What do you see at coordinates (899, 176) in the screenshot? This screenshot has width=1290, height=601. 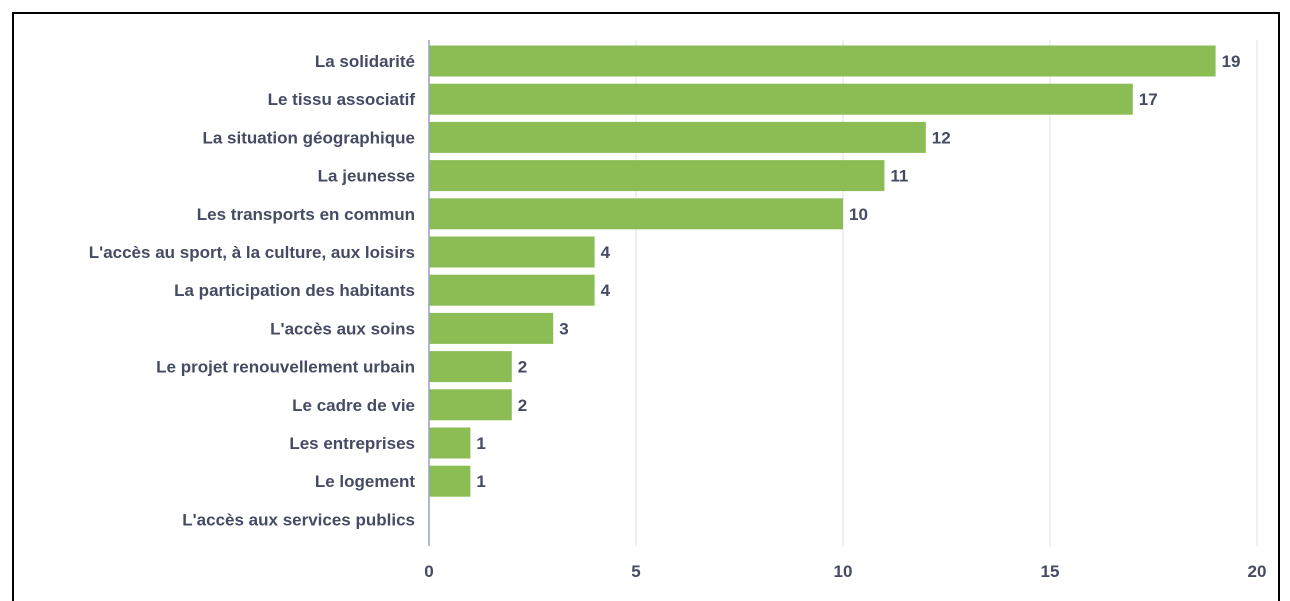 I see `value-label: 11` at bounding box center [899, 176].